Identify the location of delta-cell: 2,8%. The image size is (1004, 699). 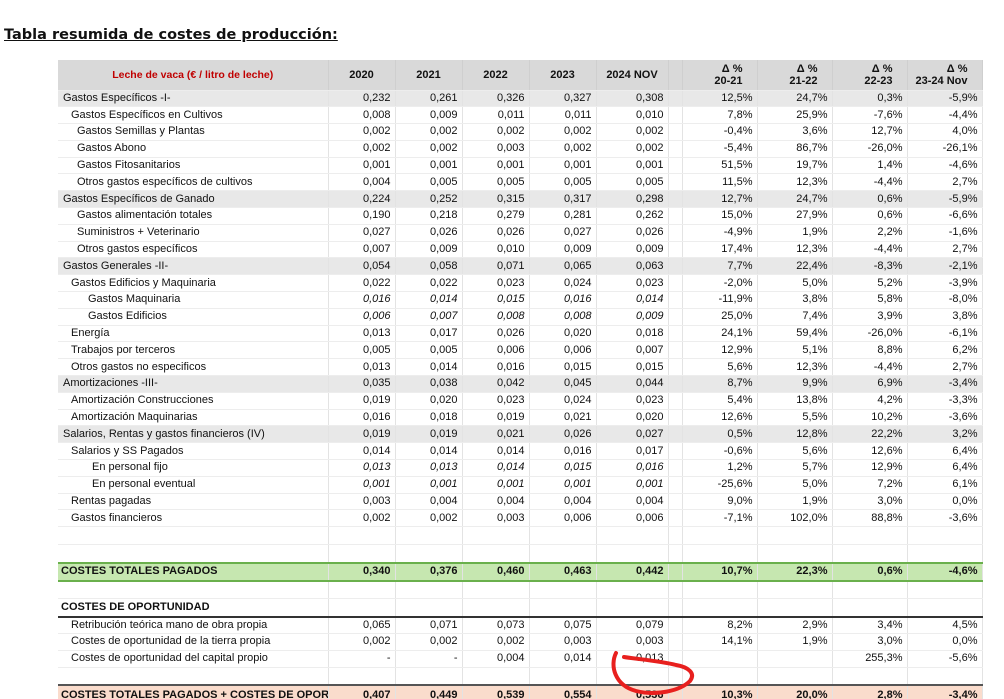
(870, 691).